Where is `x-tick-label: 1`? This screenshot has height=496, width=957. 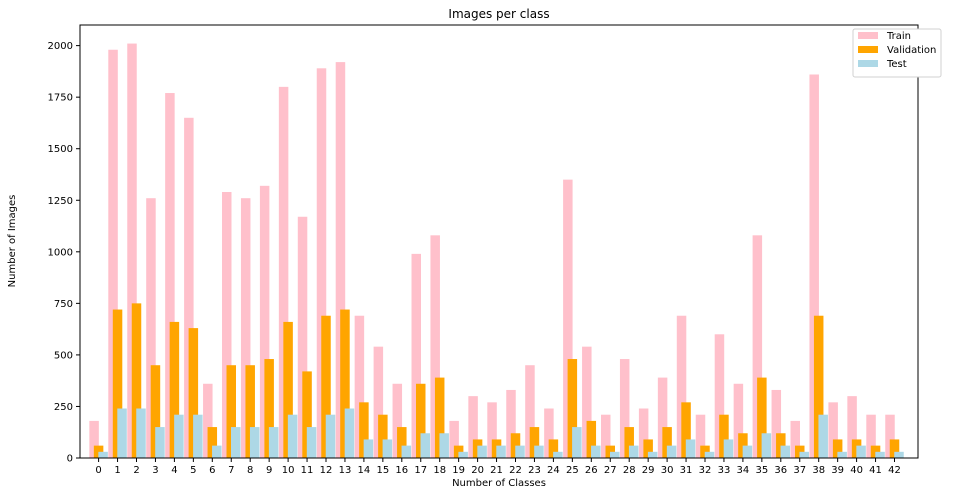 x-tick-label: 1 is located at coordinates (117, 470).